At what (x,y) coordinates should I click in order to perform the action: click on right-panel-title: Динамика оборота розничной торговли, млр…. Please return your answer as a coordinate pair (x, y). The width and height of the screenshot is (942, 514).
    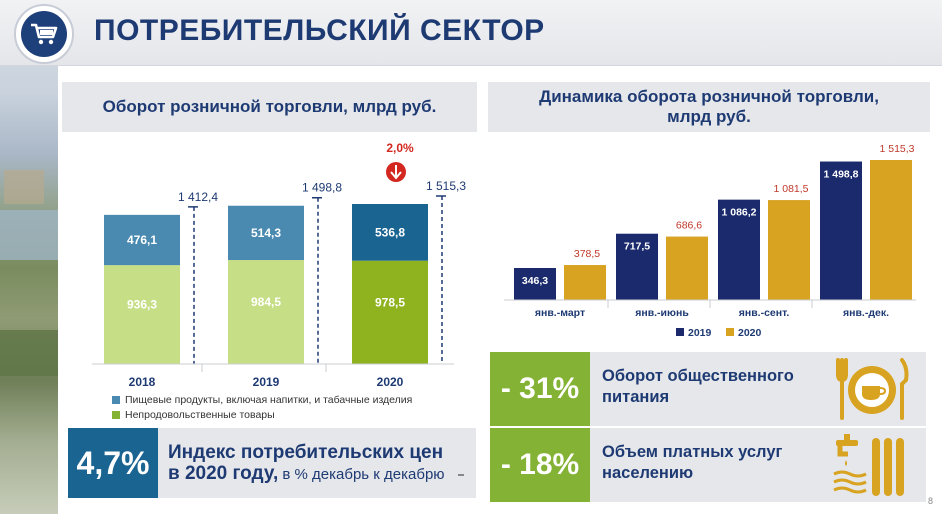
    Looking at the image, I should click on (709, 107).